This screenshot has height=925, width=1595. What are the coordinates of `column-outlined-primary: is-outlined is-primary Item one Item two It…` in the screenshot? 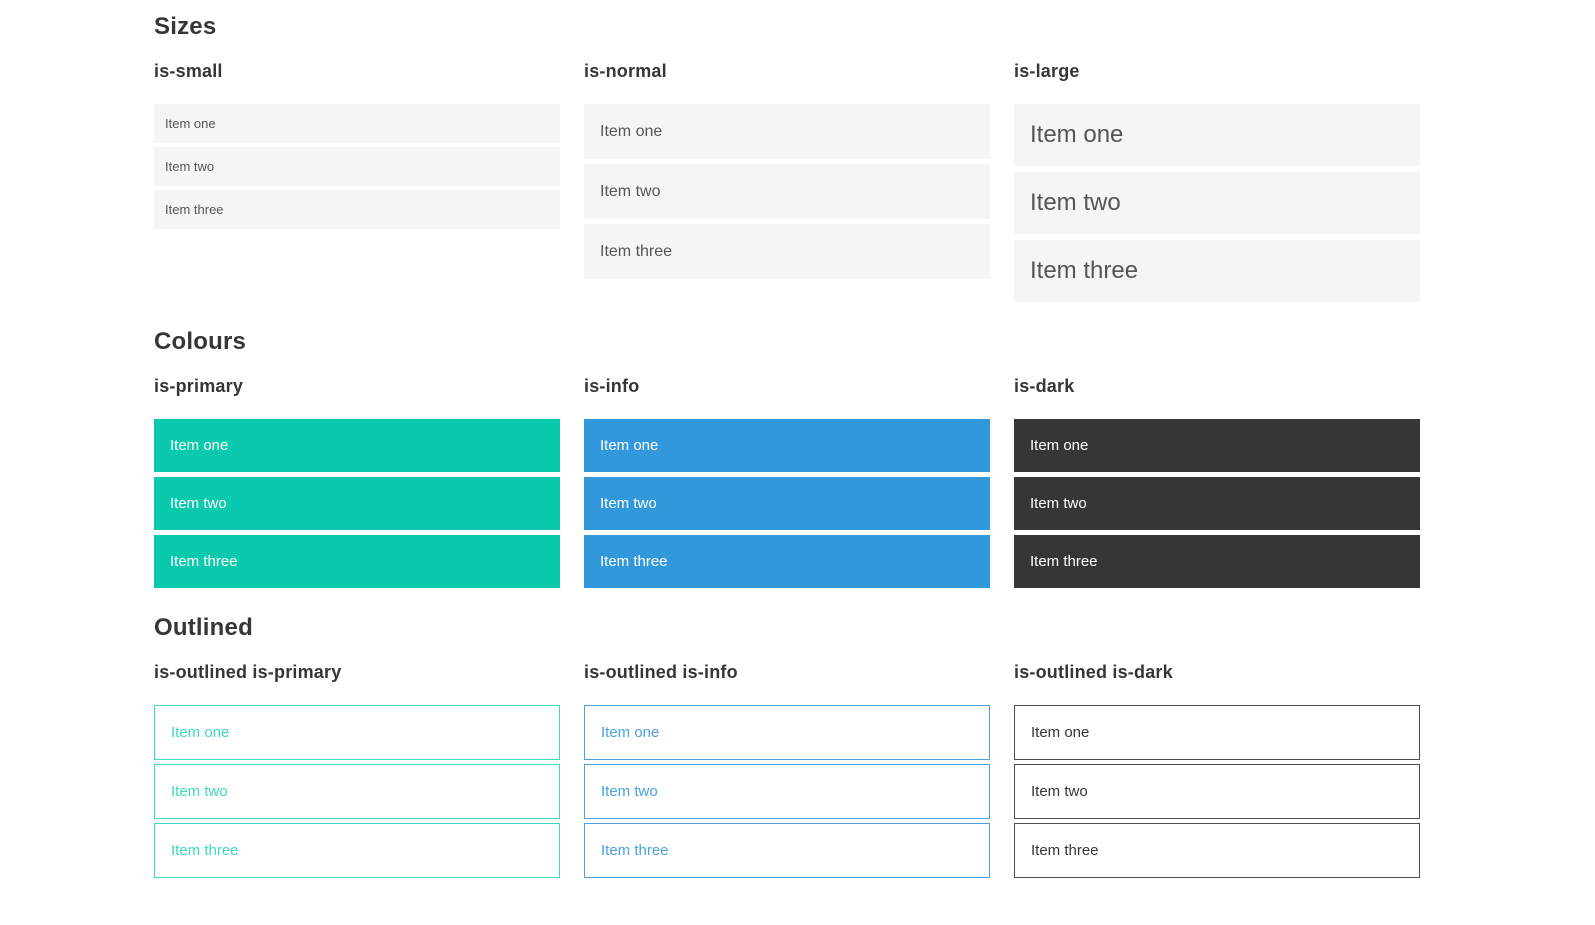 It's located at (357, 769).